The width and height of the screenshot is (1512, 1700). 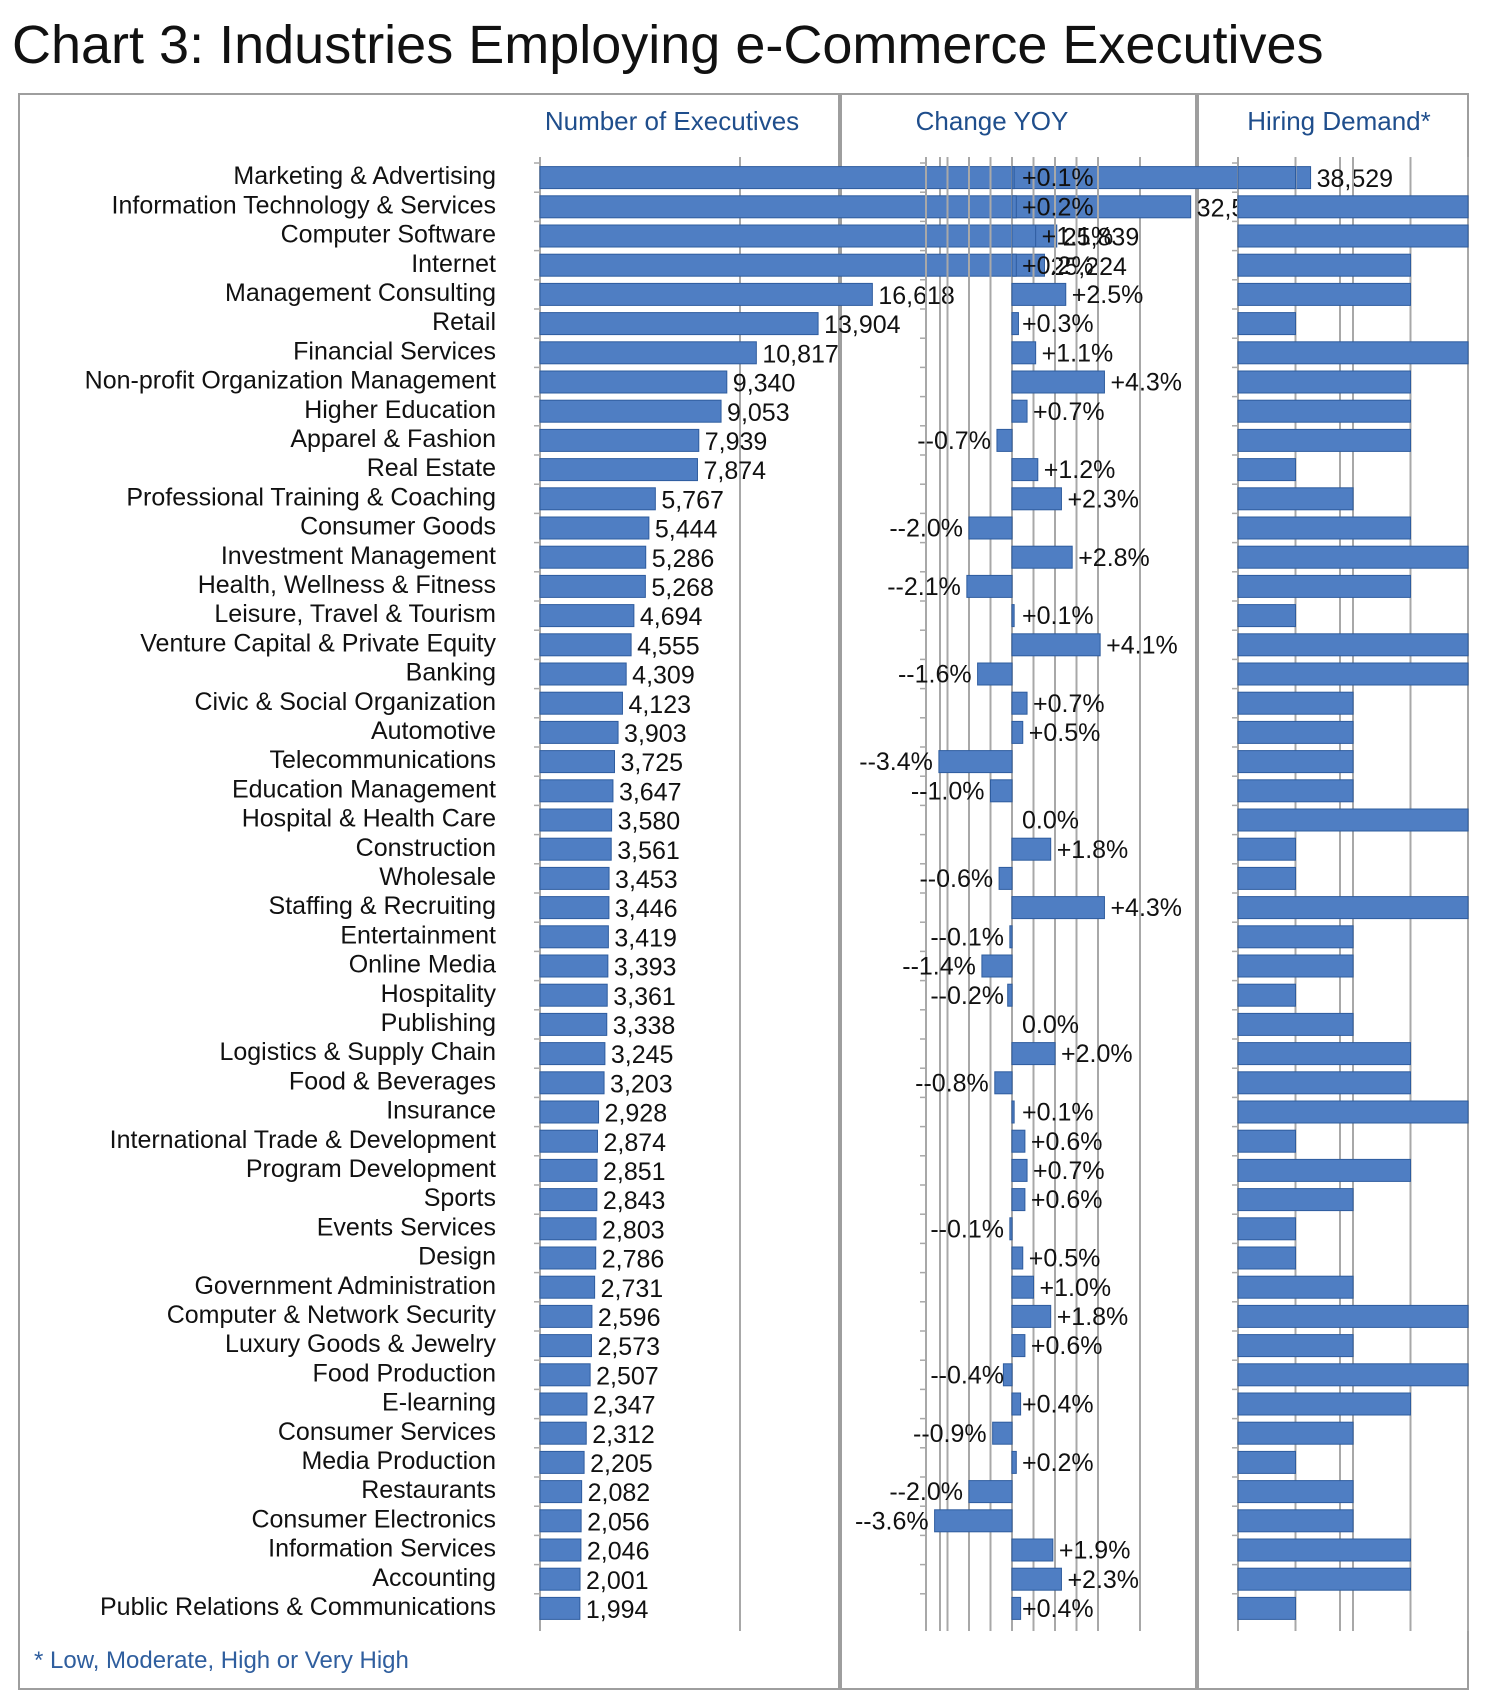 I want to click on executives-value-label: 3,580, so click(x=649, y=822).